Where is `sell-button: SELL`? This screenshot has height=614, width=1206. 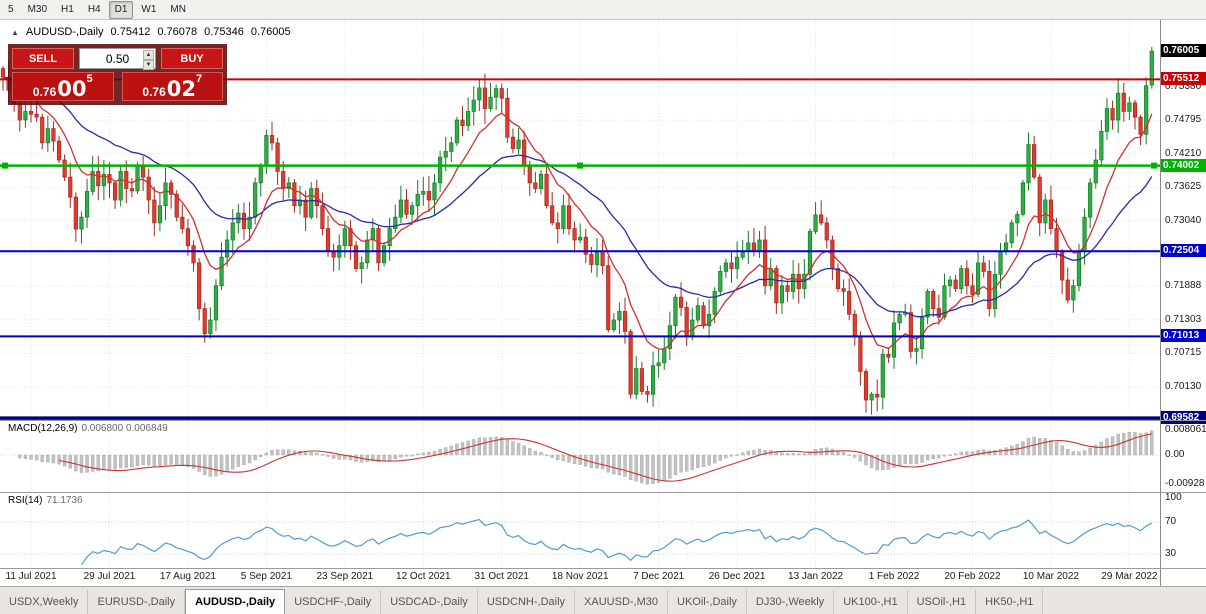
sell-button: SELL is located at coordinates (43, 58).